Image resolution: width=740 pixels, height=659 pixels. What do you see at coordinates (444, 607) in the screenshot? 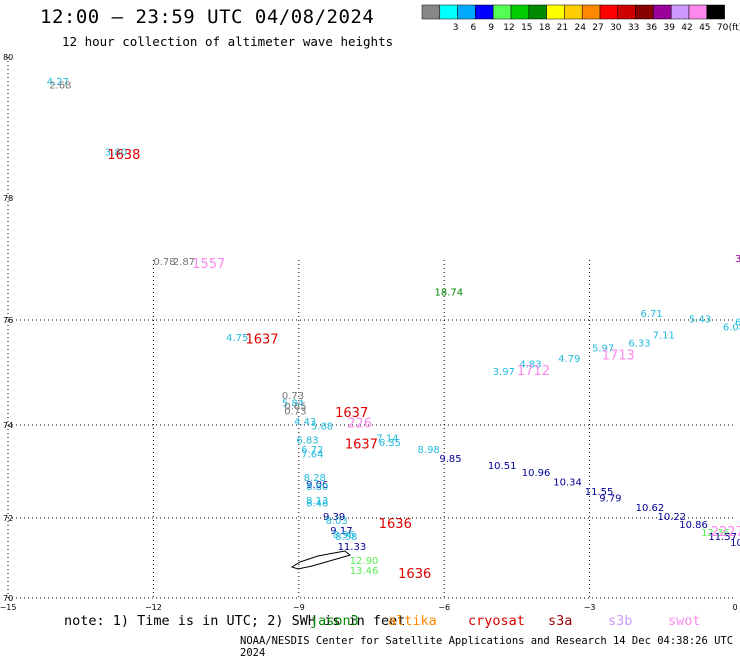
I see `x-tick-label: −6` at bounding box center [444, 607].